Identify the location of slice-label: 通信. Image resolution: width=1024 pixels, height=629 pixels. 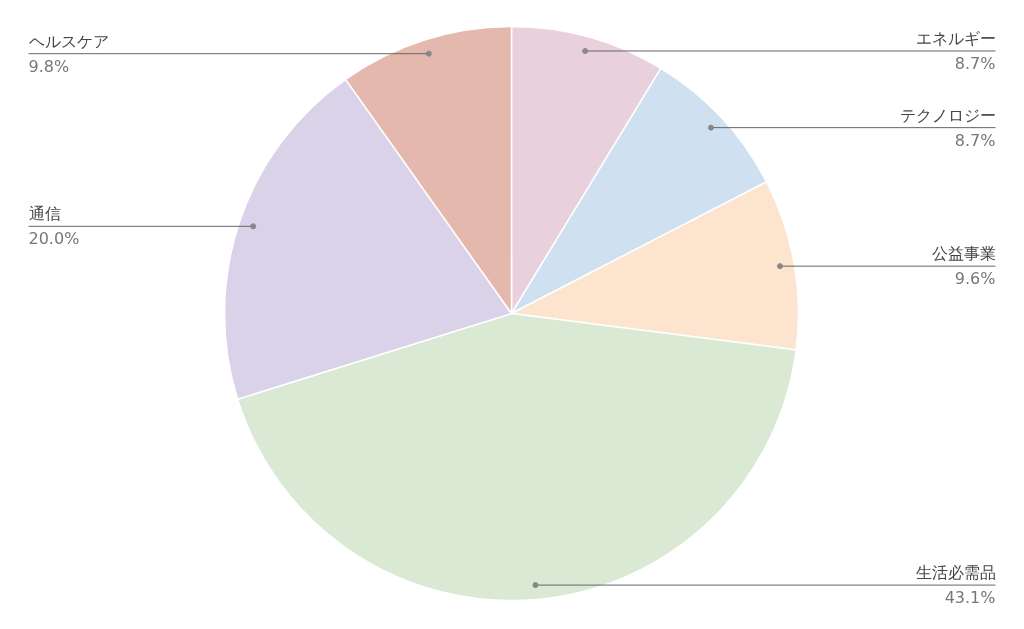
(44, 214).